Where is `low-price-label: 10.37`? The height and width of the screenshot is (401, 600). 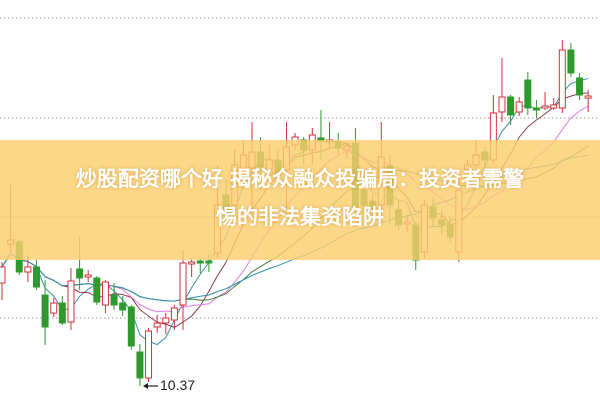
low-price-label: 10.37 is located at coordinates (178, 385).